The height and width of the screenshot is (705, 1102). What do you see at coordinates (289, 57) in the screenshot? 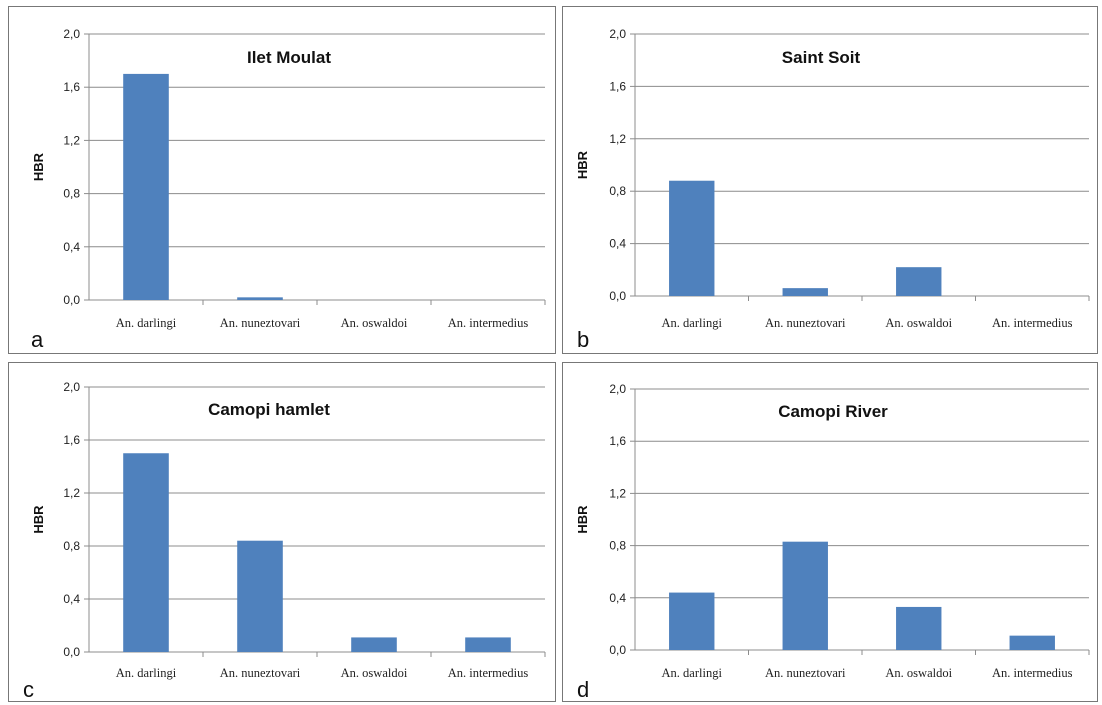
I see `chart-title: Ilet Moulat` at bounding box center [289, 57].